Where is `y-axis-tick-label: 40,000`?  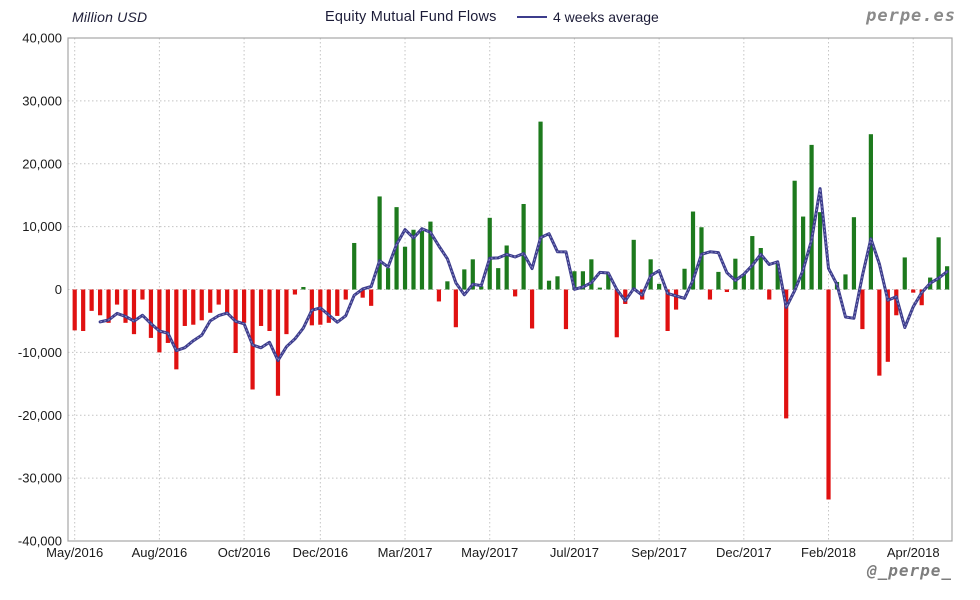
y-axis-tick-label: 40,000 is located at coordinates (42, 38).